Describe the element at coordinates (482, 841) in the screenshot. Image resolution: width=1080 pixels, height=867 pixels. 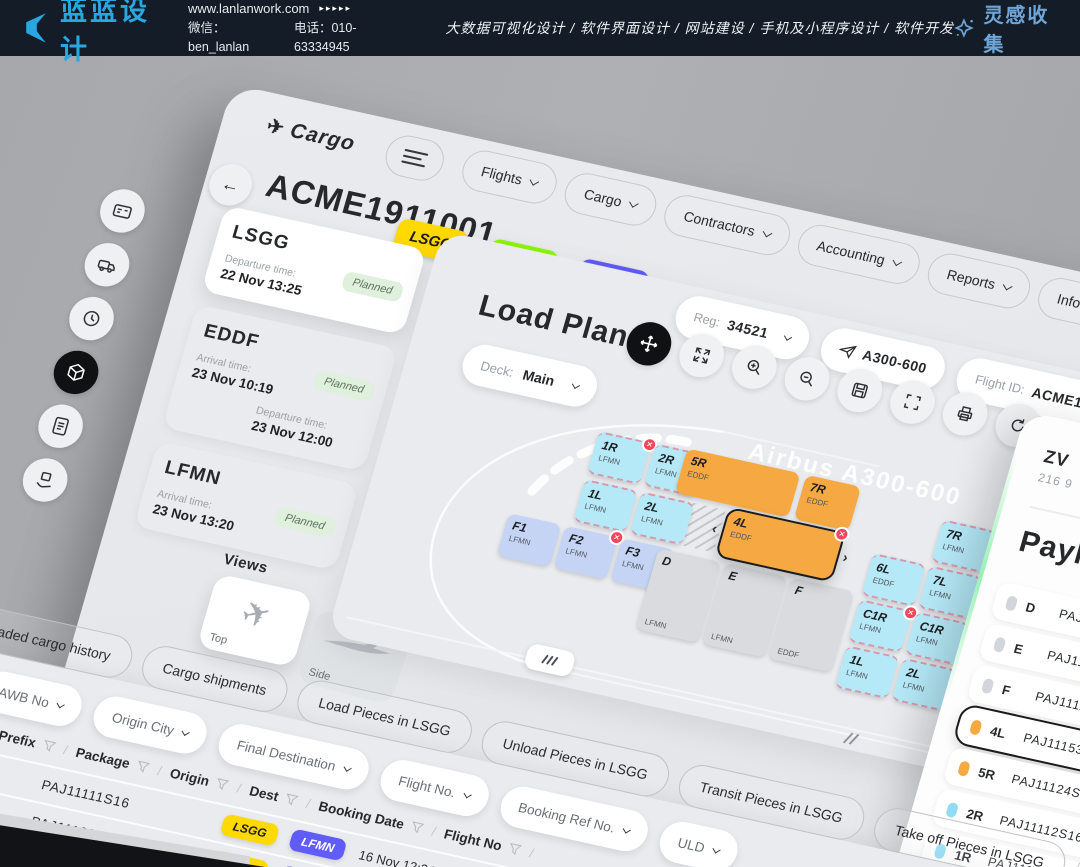
I see `column-header-flight-no: Flight No` at that location.